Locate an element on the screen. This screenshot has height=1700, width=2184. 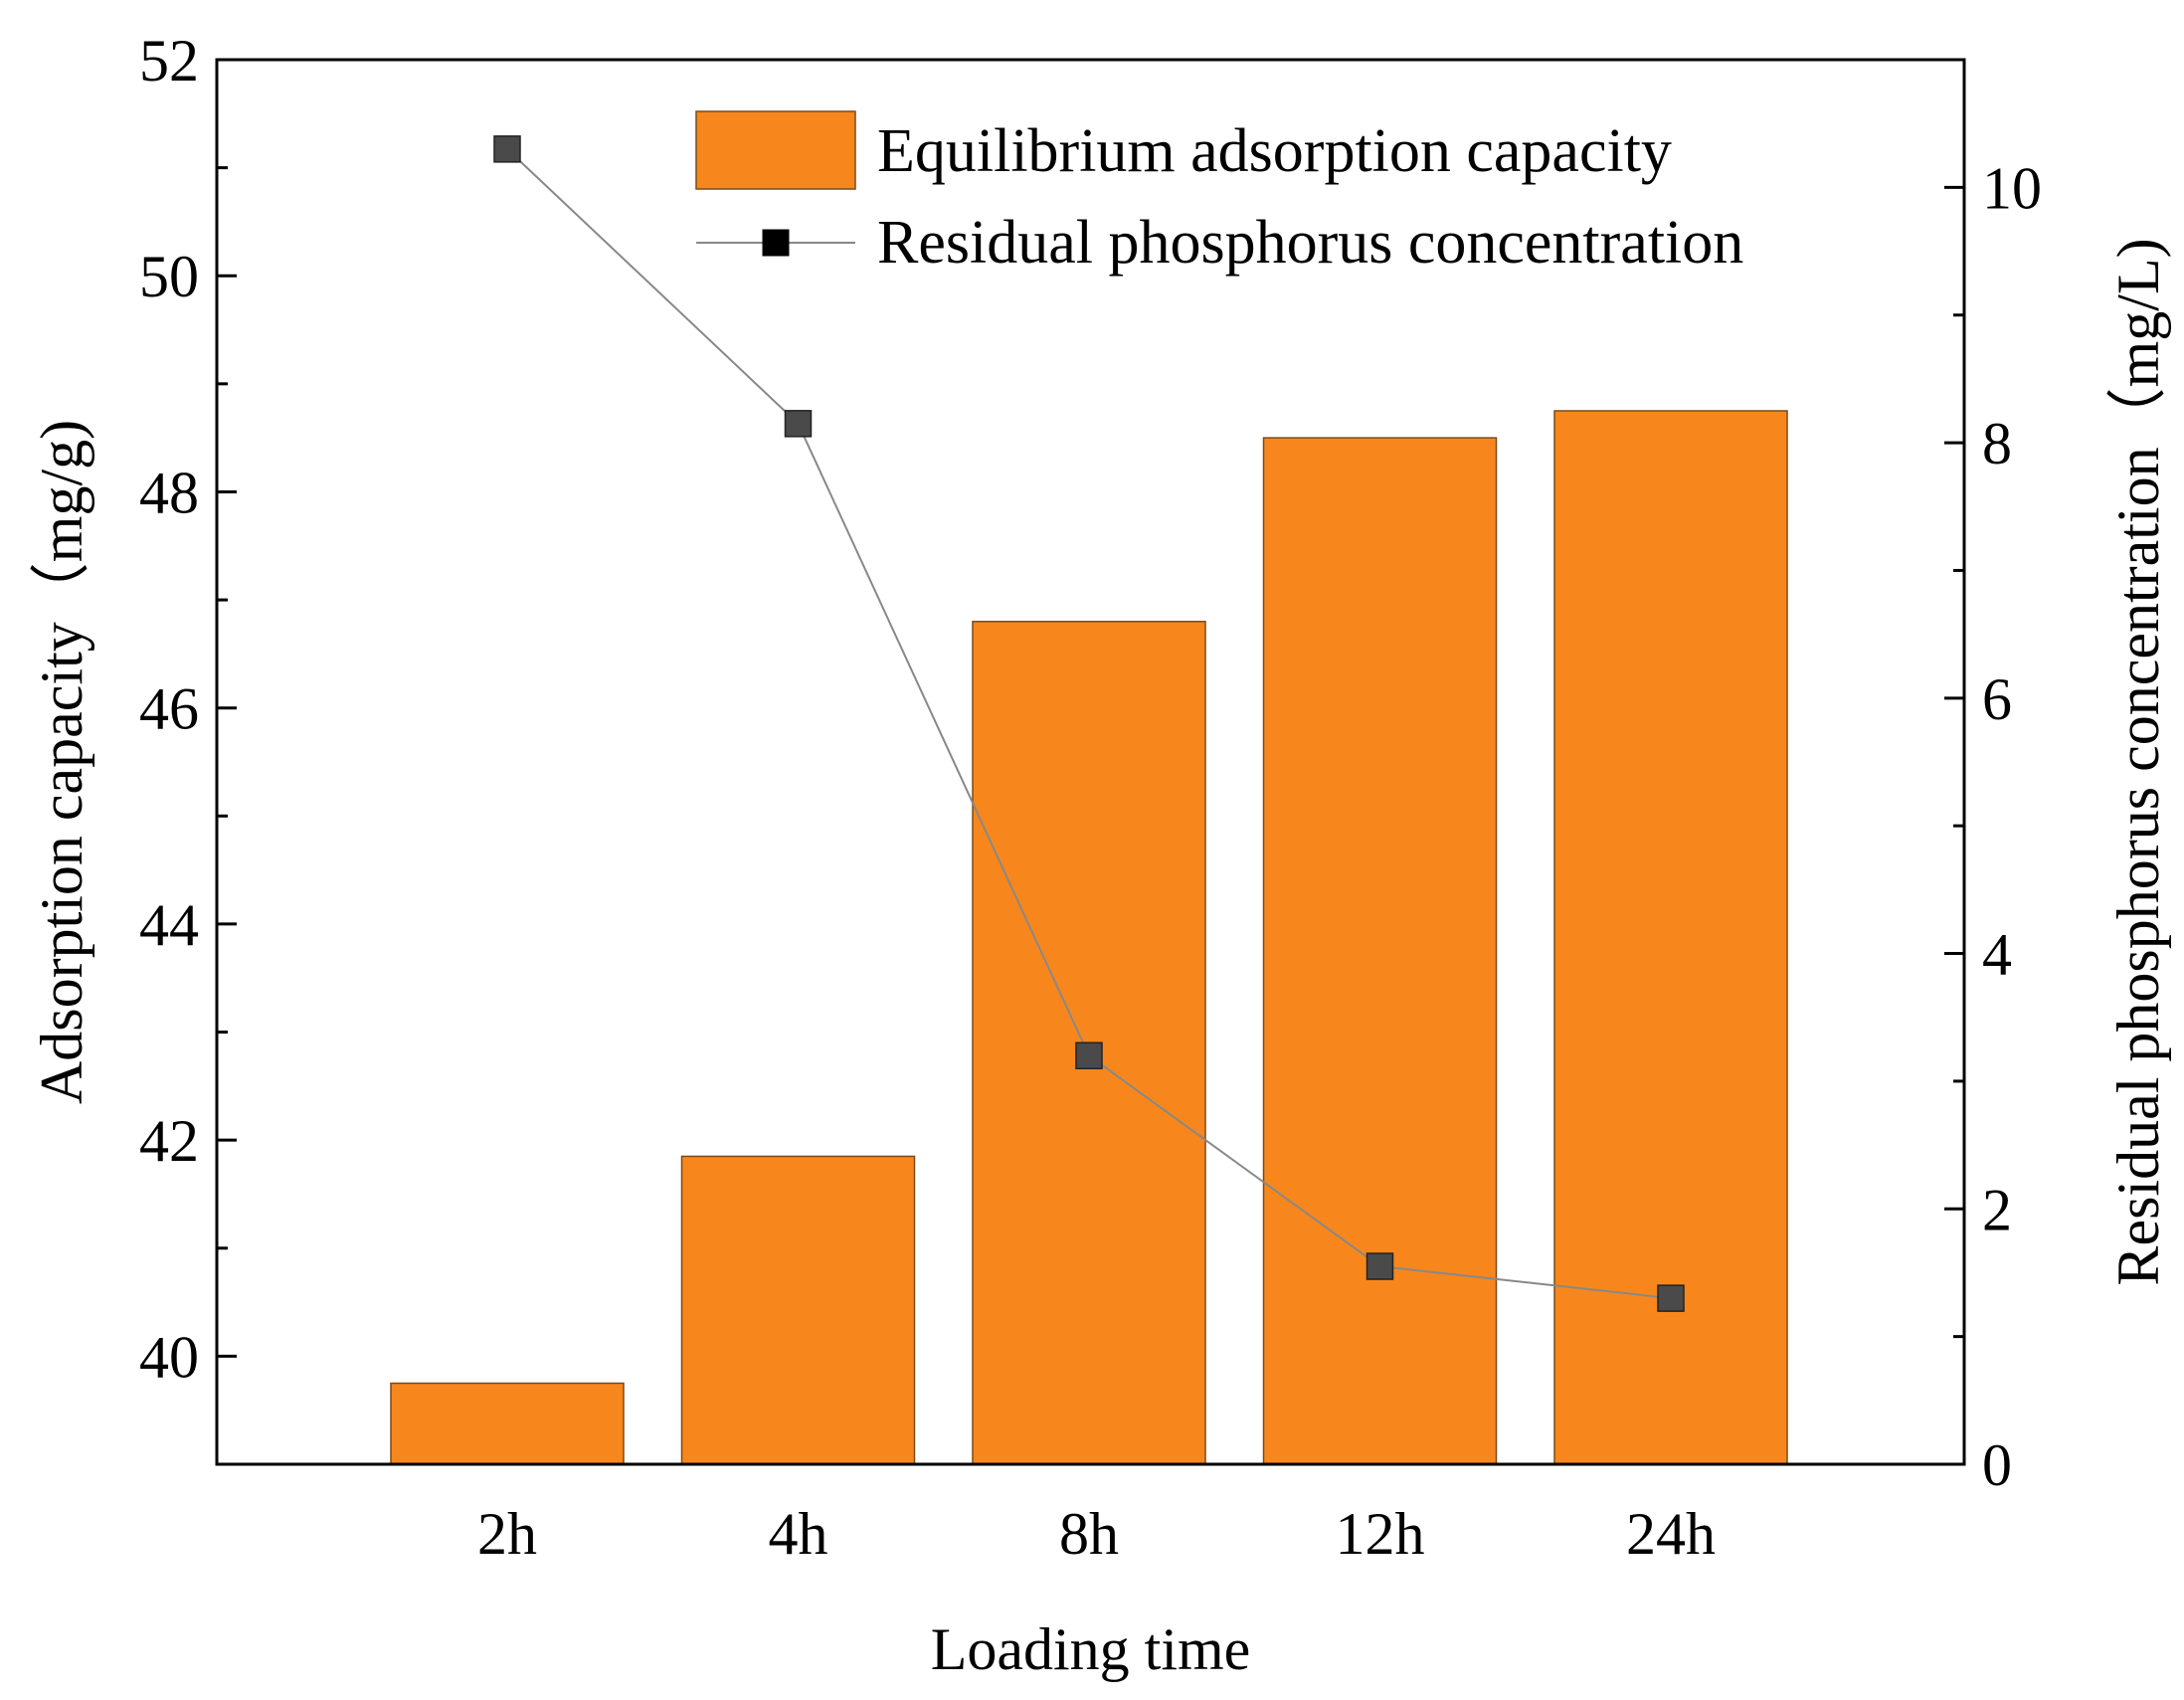
legend-bar-swatch is located at coordinates (775, 150).